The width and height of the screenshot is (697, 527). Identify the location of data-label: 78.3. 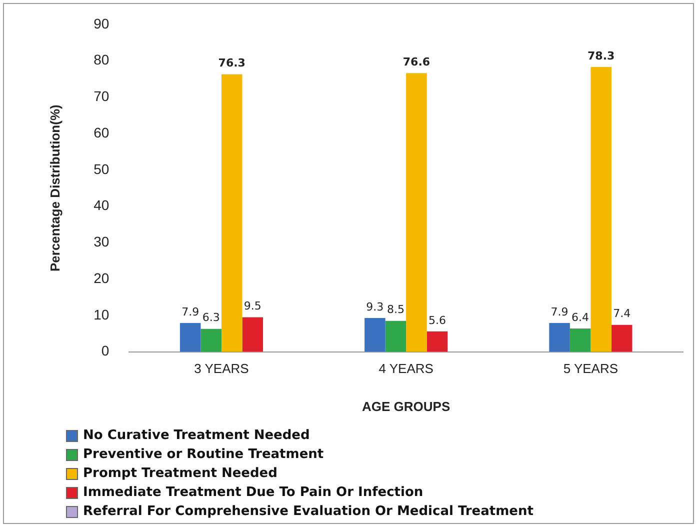
(601, 55).